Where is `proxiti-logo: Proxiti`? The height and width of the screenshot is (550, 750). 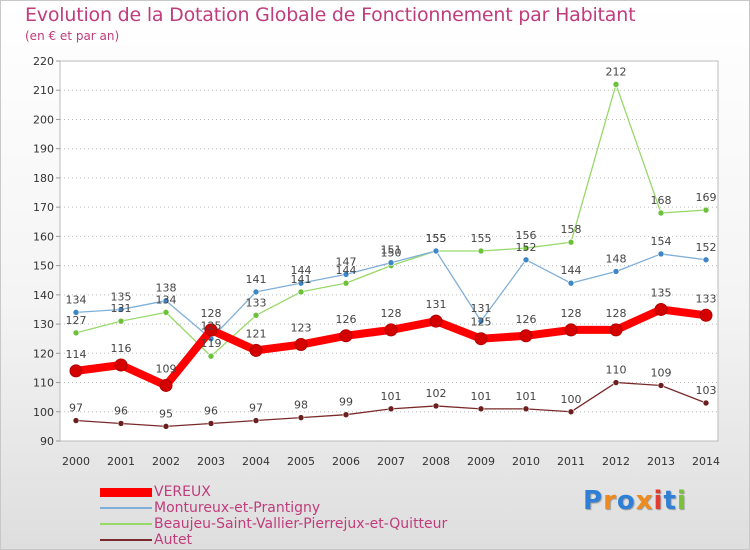
proxiti-logo: Proxiti is located at coordinates (635, 501).